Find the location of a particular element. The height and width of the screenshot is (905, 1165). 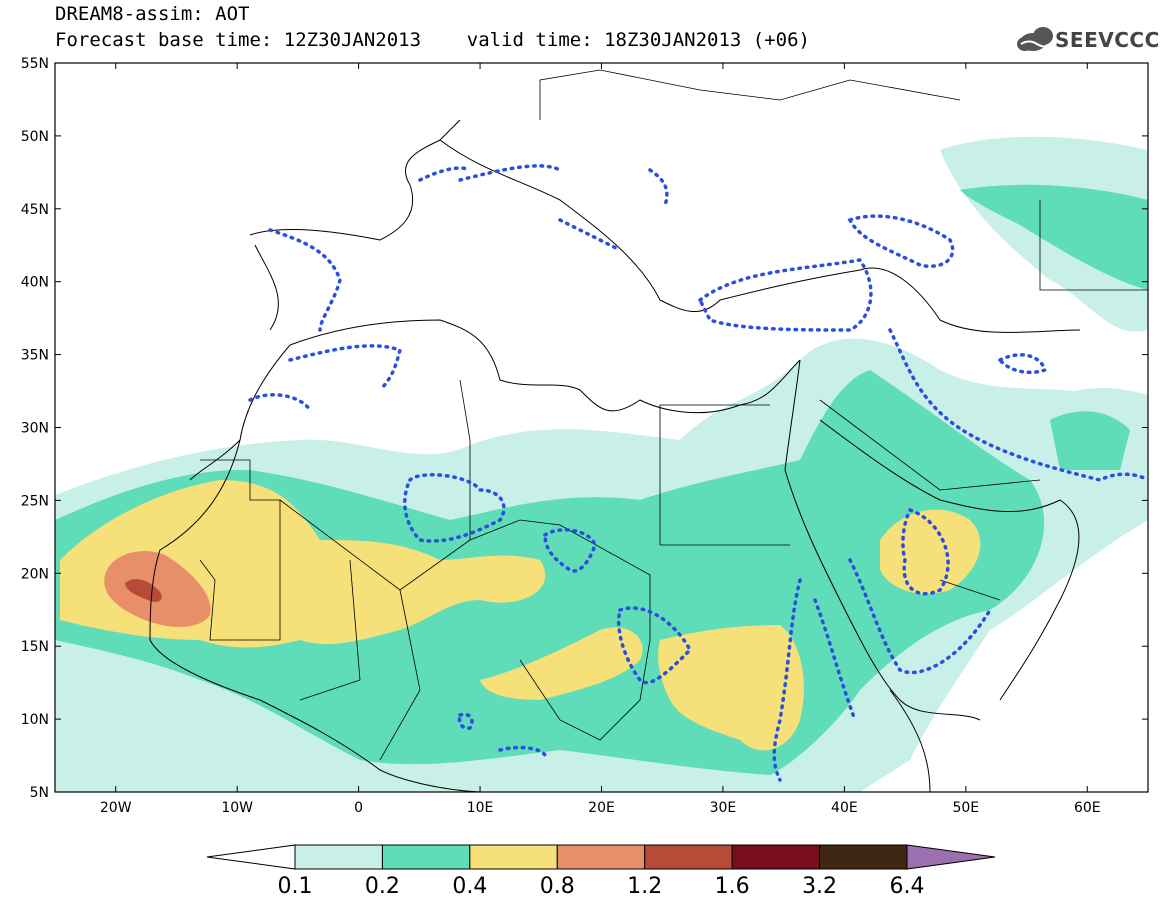

lon-tick-label: 30E is located at coordinates (723, 808).